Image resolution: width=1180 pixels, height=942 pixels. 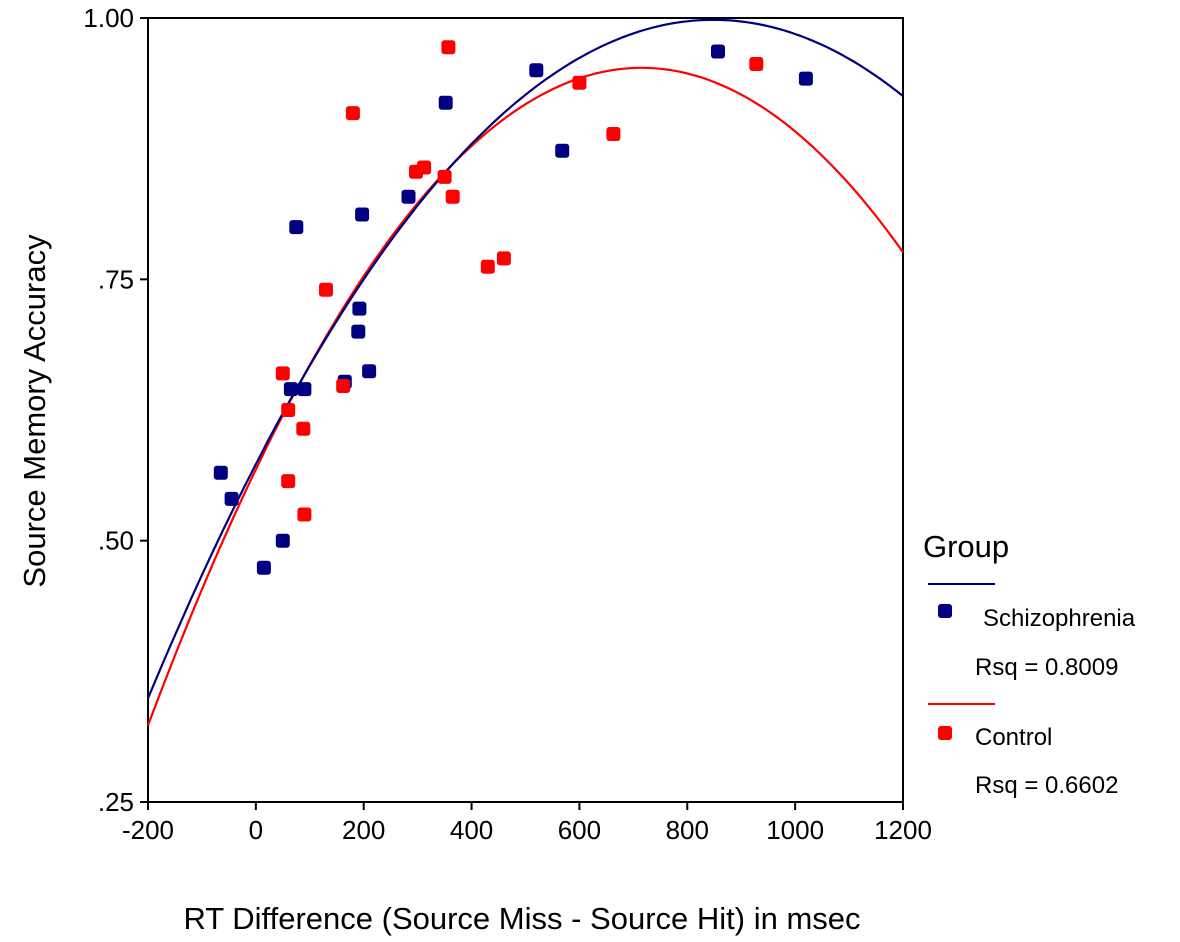 I want to click on y-tick-label: .50, so click(x=116, y=541).